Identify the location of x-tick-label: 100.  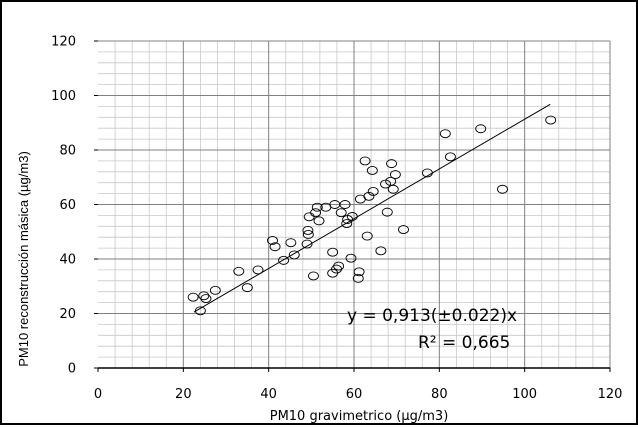
(524, 394).